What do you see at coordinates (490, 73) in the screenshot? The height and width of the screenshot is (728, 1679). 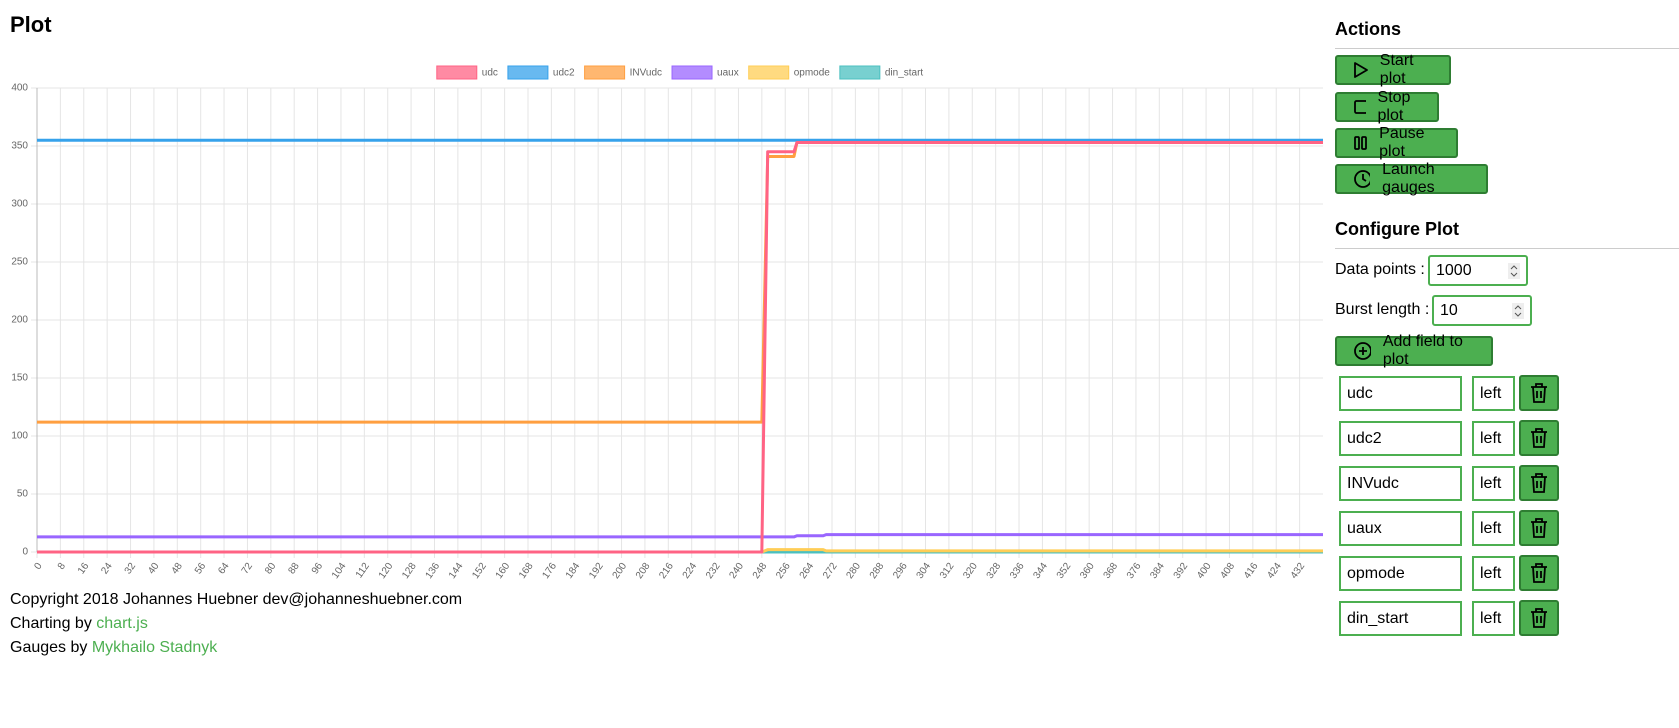 I see `legend-label: udc` at bounding box center [490, 73].